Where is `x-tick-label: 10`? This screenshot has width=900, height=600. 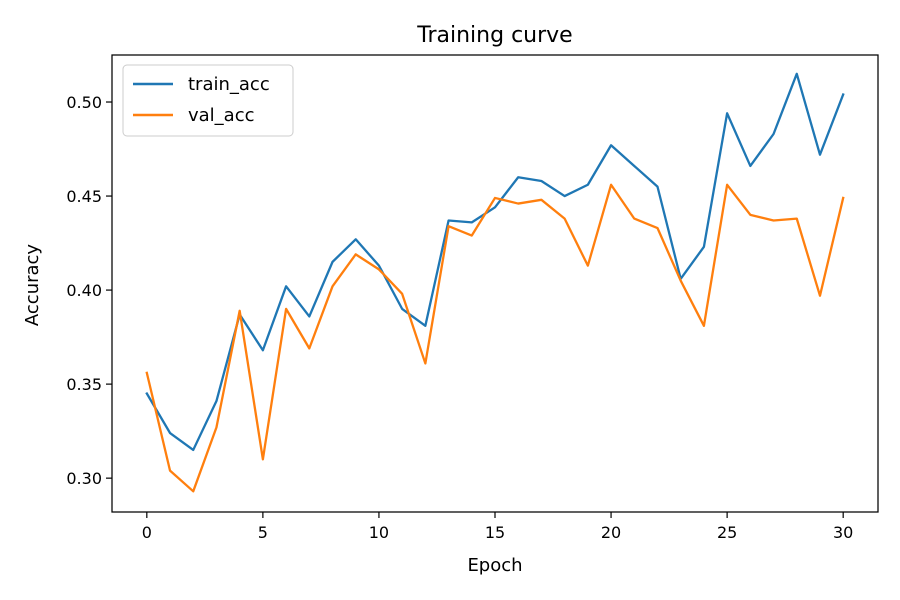
x-tick-label: 10 is located at coordinates (379, 532).